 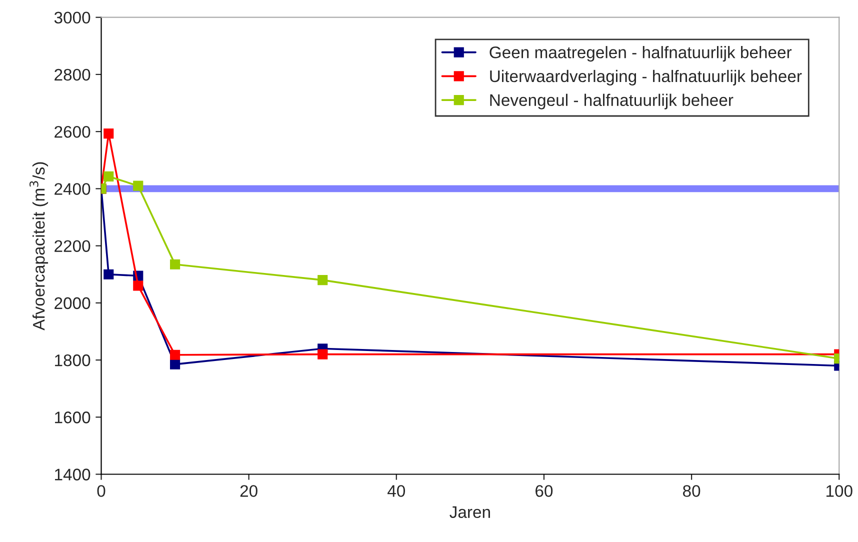 I want to click on legend-label: Uiterwaardverlaging - halfnatuurlijk beheer, so click(x=646, y=78).